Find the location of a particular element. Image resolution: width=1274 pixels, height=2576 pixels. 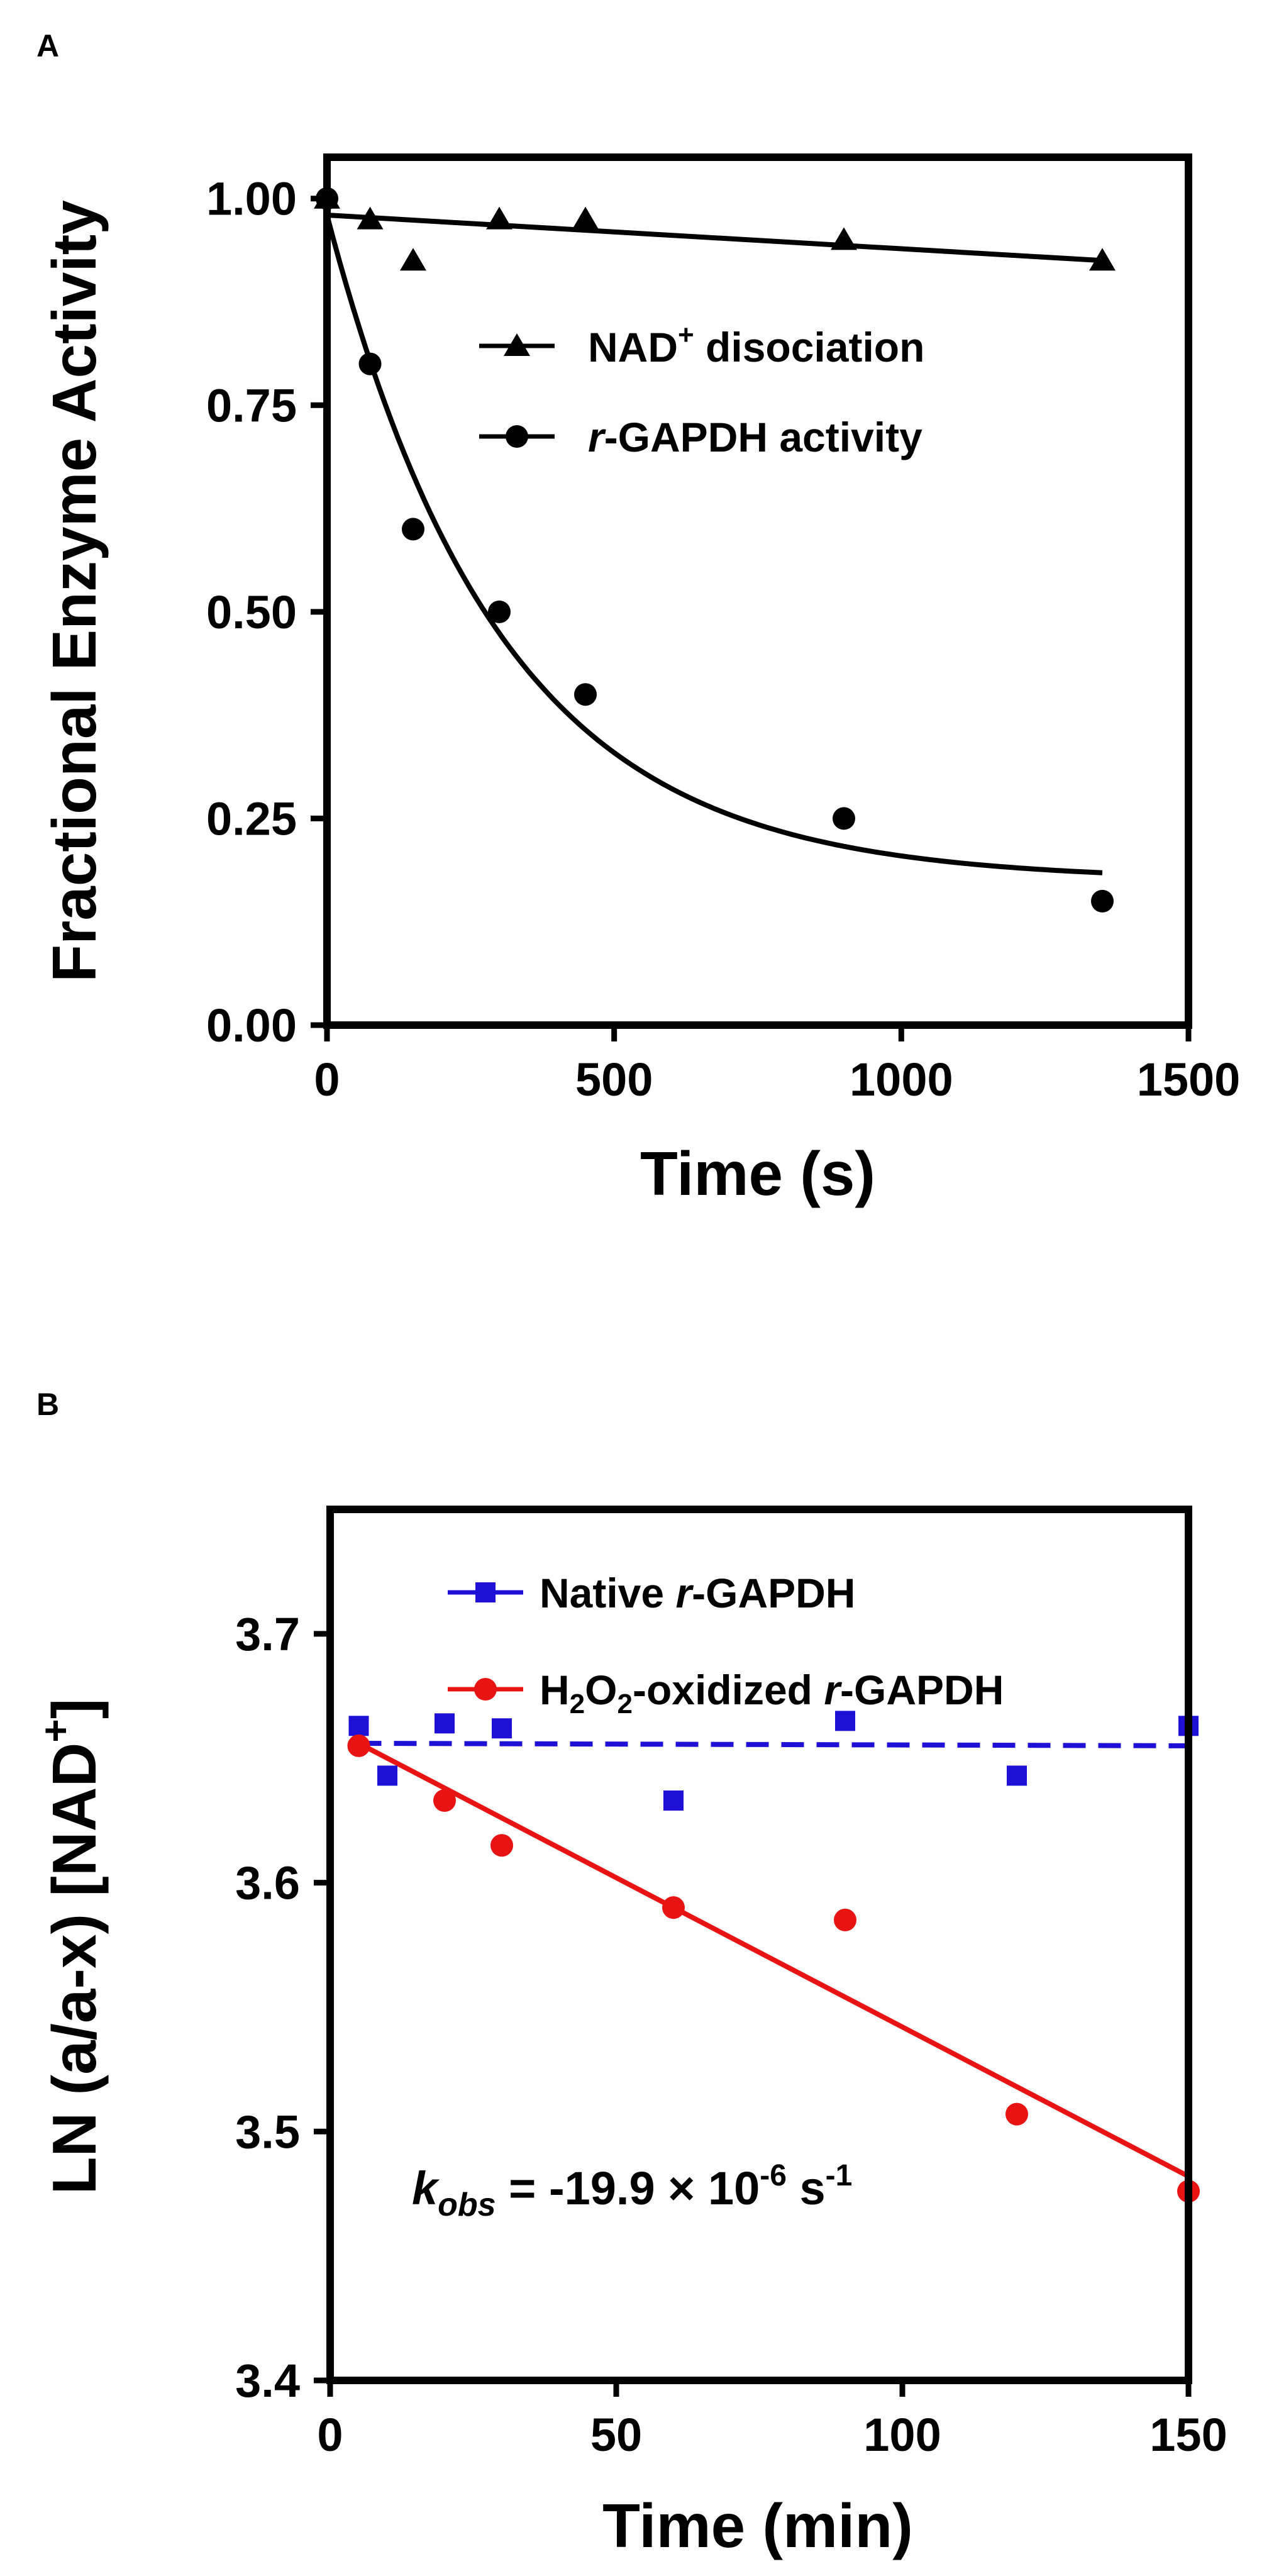

panel-a-y-axis-label: Fractional Enzyme Activity is located at coordinates (75, 591).